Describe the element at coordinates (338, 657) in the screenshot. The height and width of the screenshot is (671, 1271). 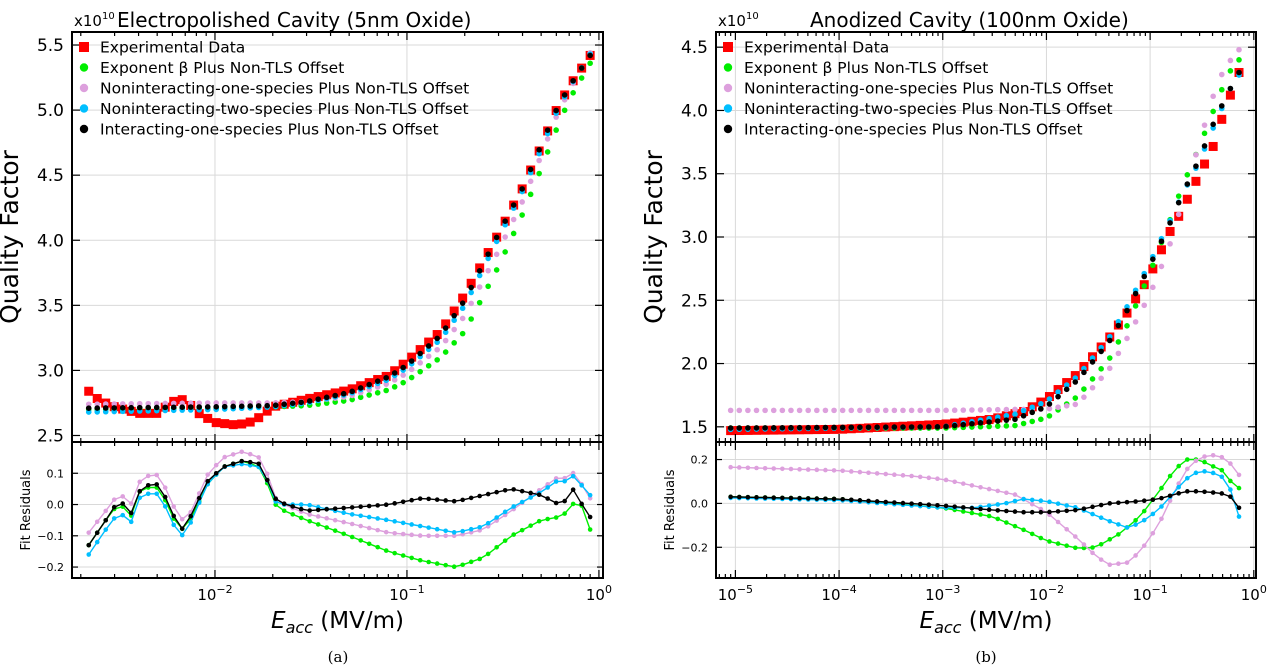
I see `figure-caption: (a)` at that location.